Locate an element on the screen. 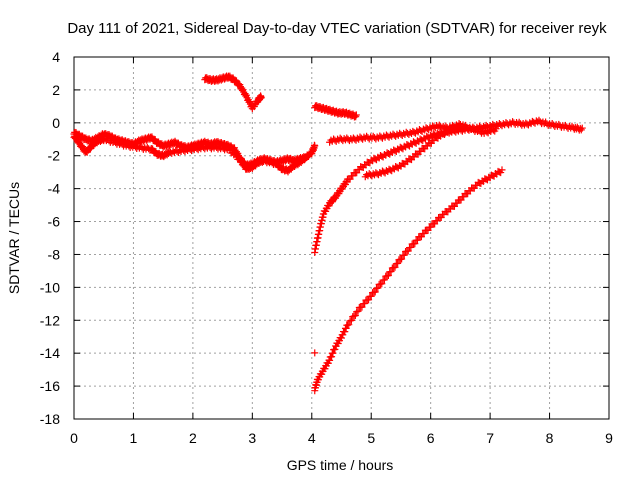  y-tick-label: 4 is located at coordinates (56, 57).